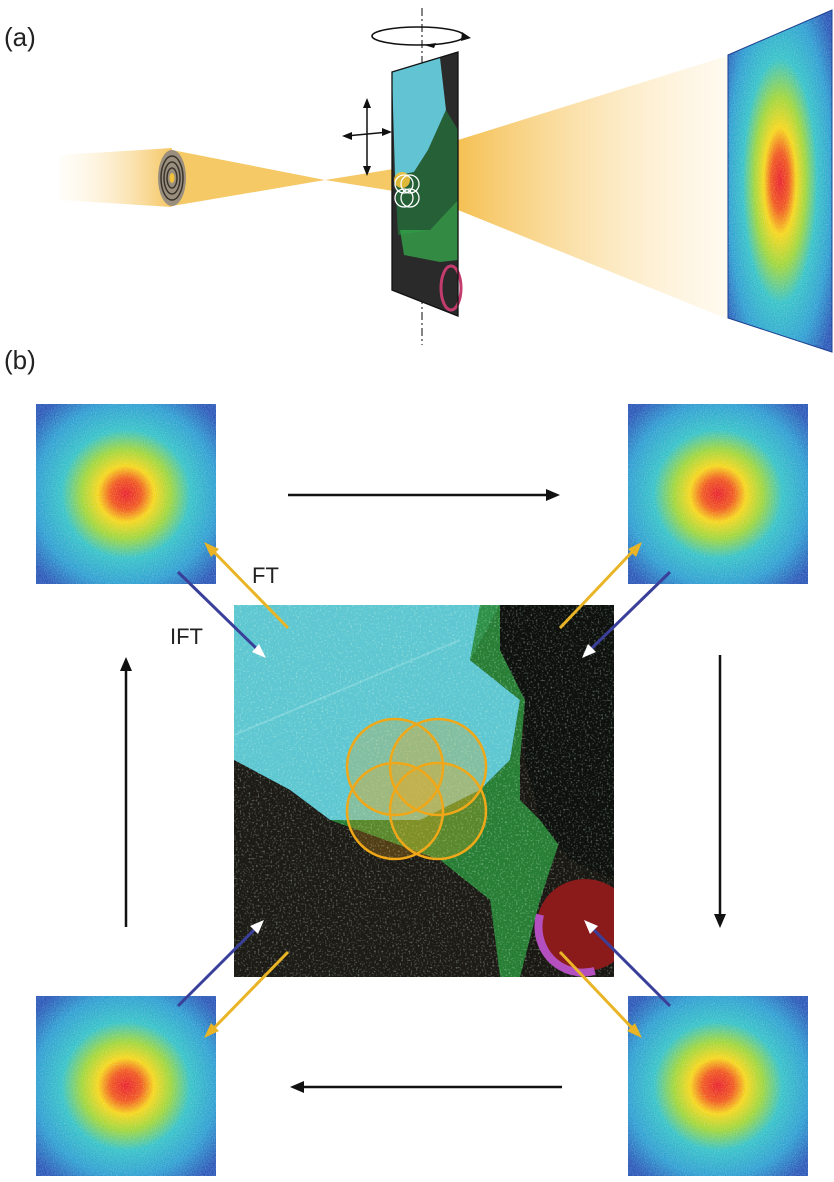 The image size is (834, 1182). Describe the element at coordinates (427, 184) in the screenshot. I see `sample-slab` at that location.